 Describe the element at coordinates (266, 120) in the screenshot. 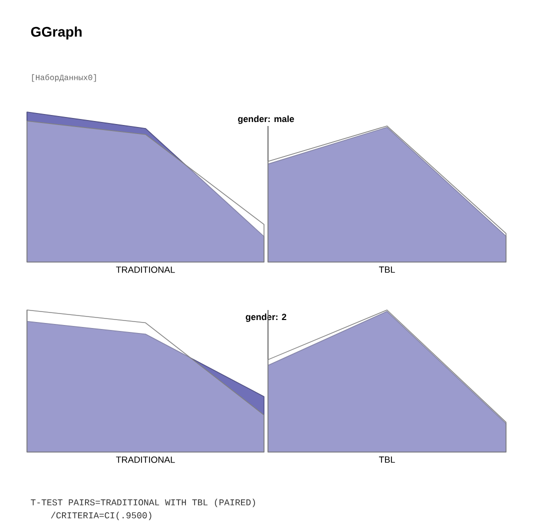

I see `chart-title: gender: male` at that location.